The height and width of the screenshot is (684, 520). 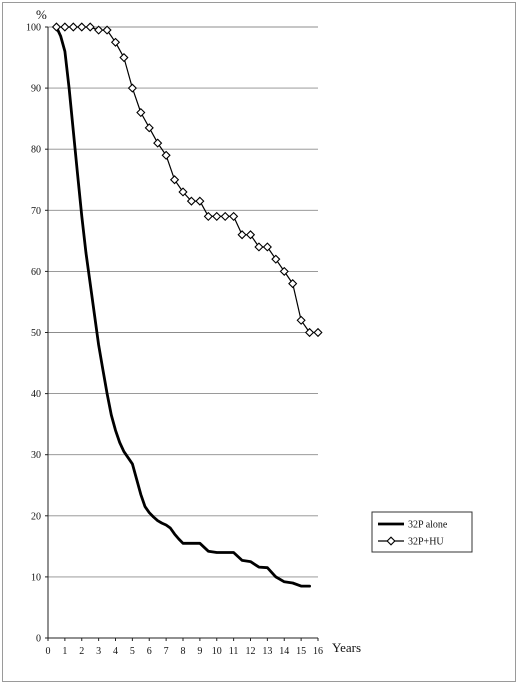 I want to click on x-unit-label: Years, so click(x=346, y=647).